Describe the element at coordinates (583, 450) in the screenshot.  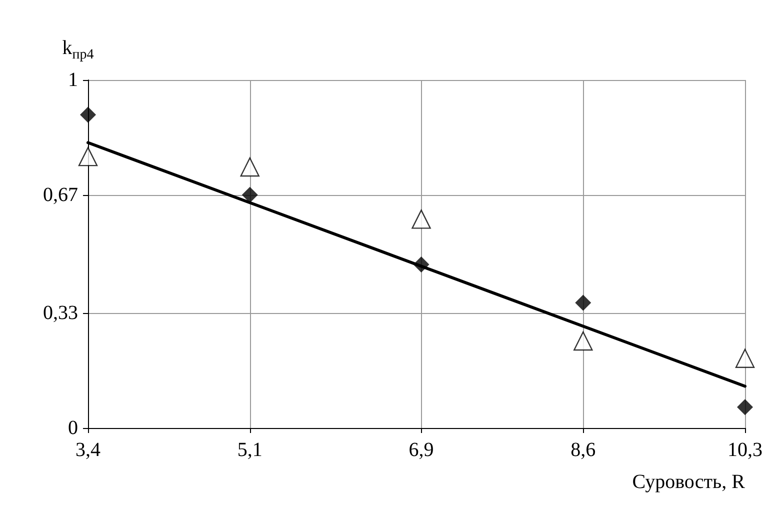
I see `x-tick-label: 8,6` at that location.